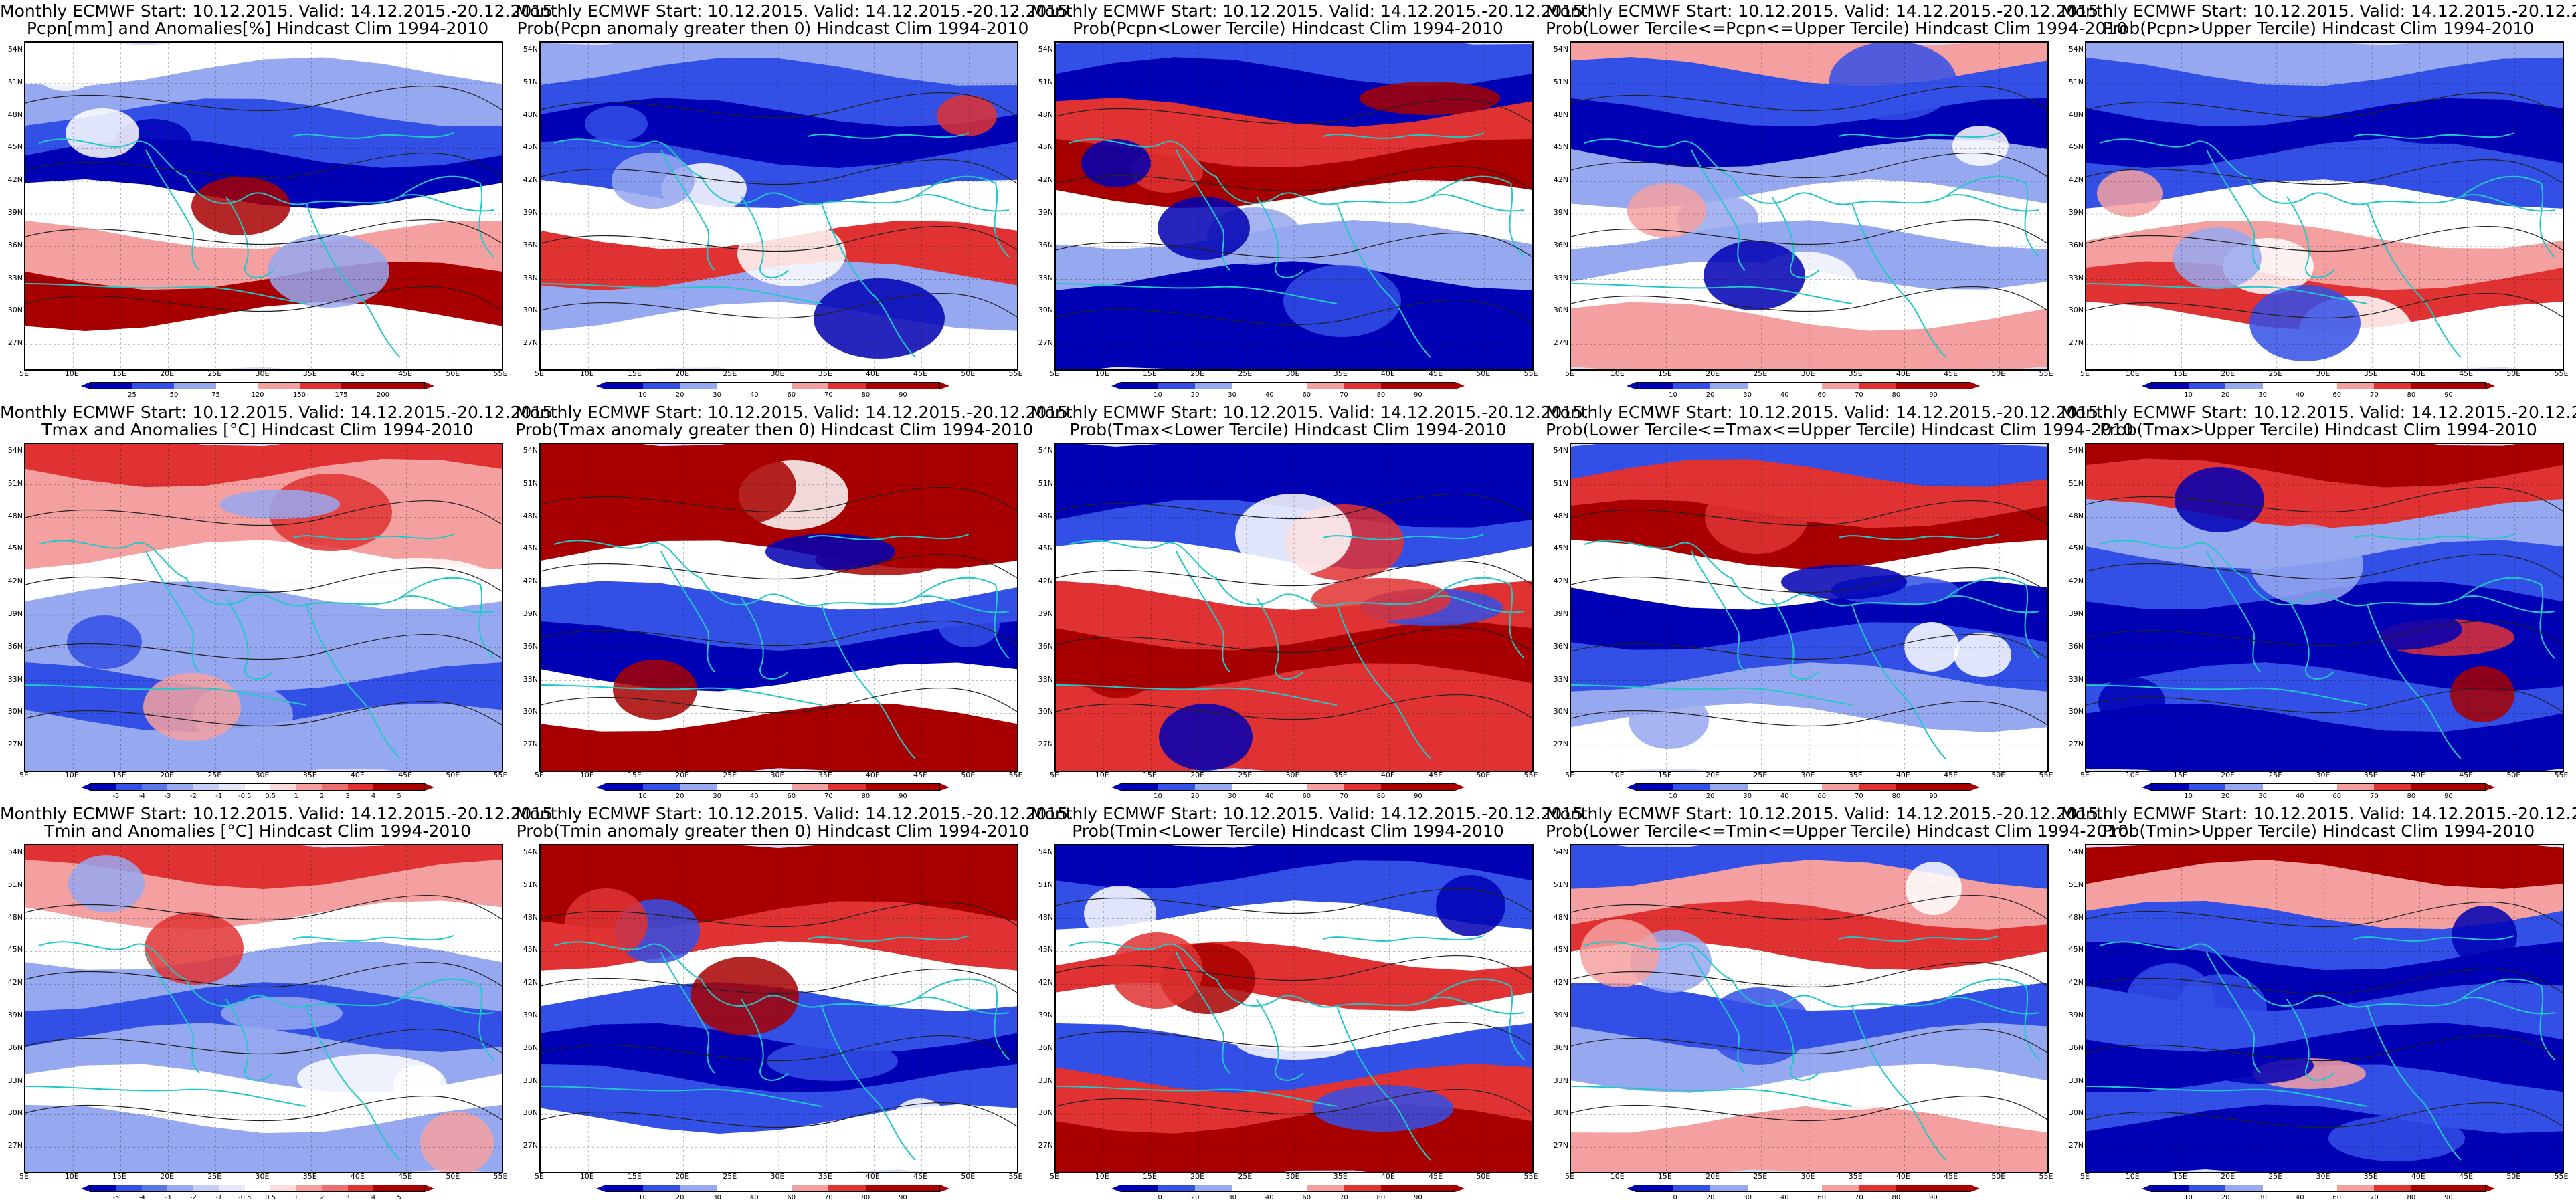 This screenshot has height=1204, width=2576. Describe the element at coordinates (1897, 1197) in the screenshot. I see `colorbar-tick-label: 80` at that location.